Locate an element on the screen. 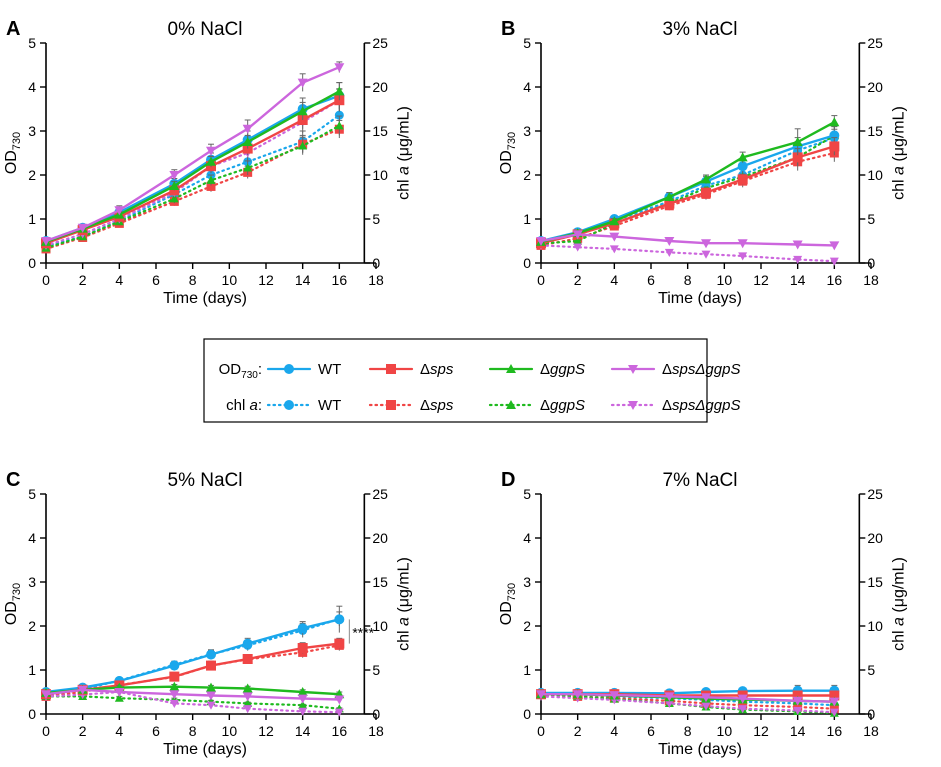  od730-series-spsggpS is located at coordinates (193, 695).